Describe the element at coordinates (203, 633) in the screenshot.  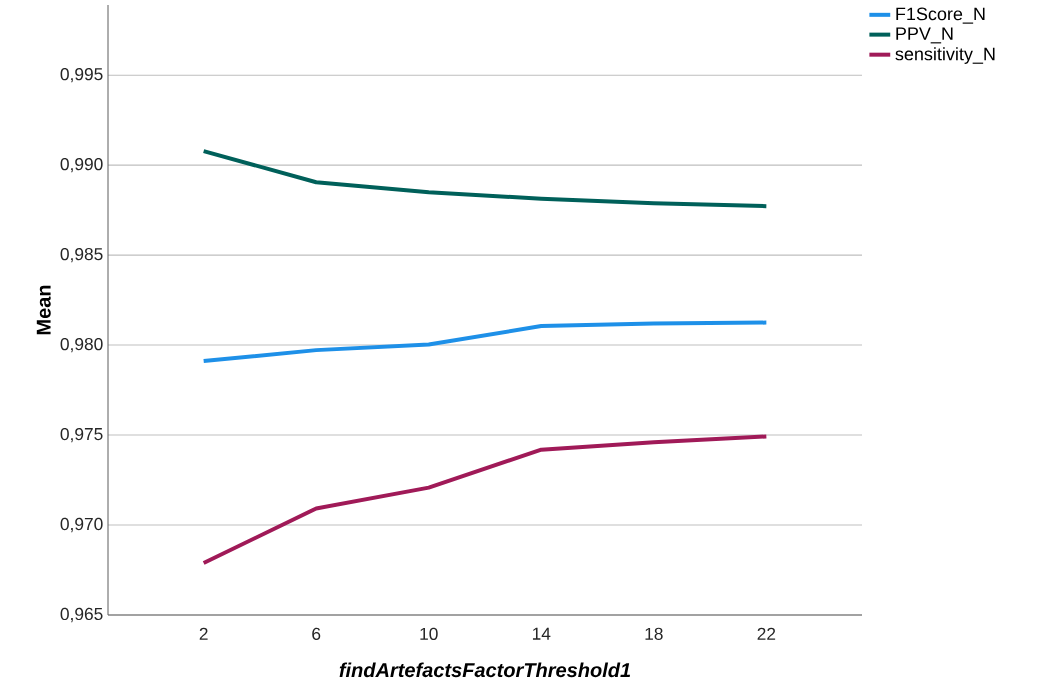
I see `x-tick-label: 2` at that location.